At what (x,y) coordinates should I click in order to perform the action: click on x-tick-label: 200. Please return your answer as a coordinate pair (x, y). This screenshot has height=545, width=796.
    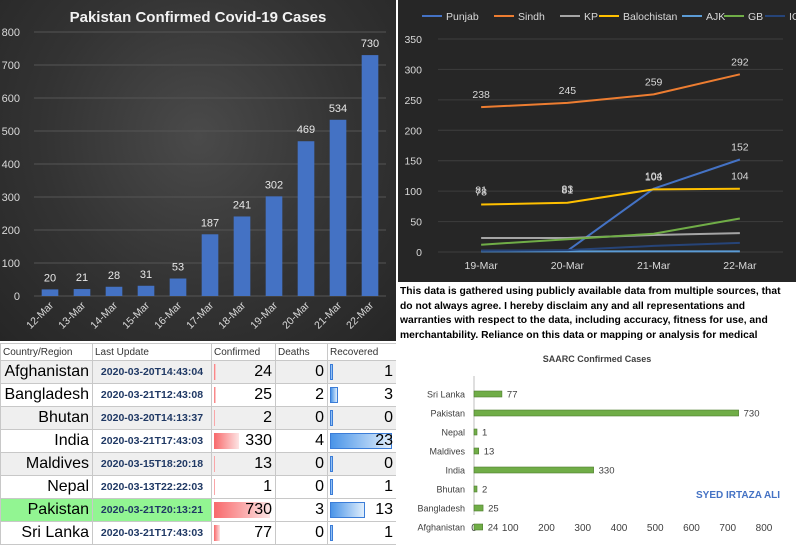
    Looking at the image, I should click on (546, 528).